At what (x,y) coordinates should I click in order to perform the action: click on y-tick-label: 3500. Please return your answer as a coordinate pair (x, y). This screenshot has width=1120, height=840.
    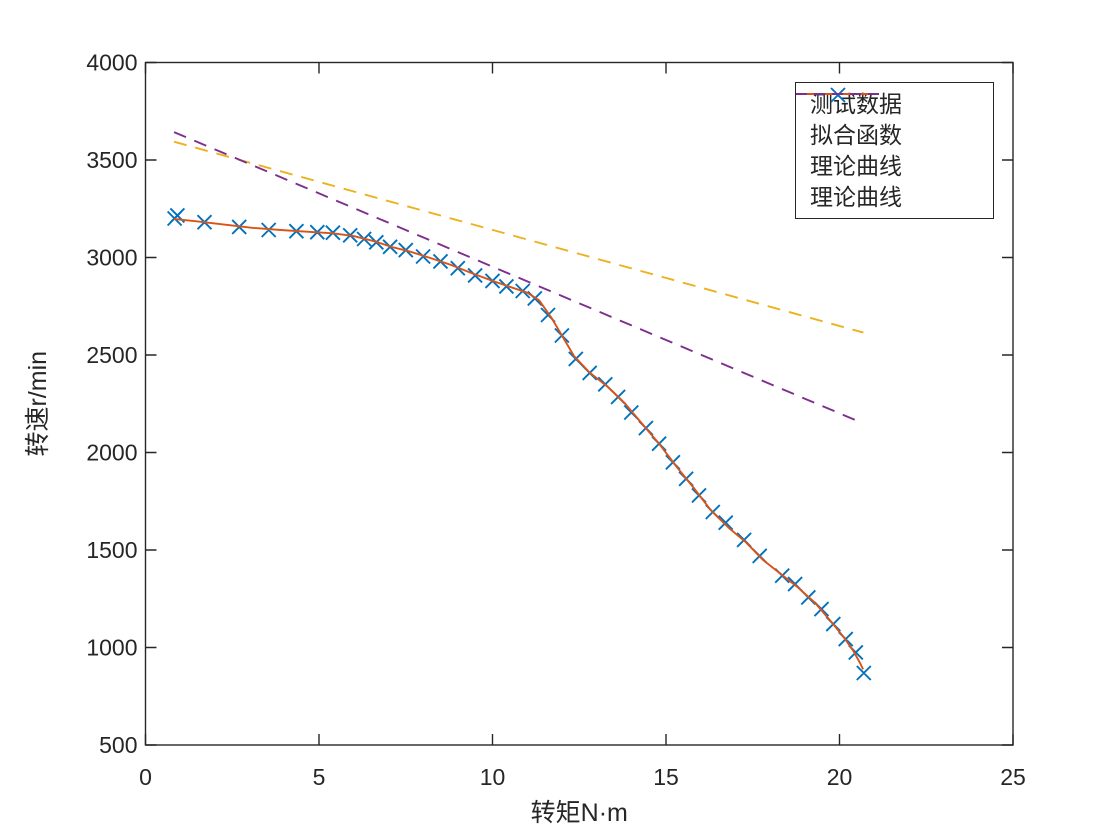
    Looking at the image, I should click on (111, 160).